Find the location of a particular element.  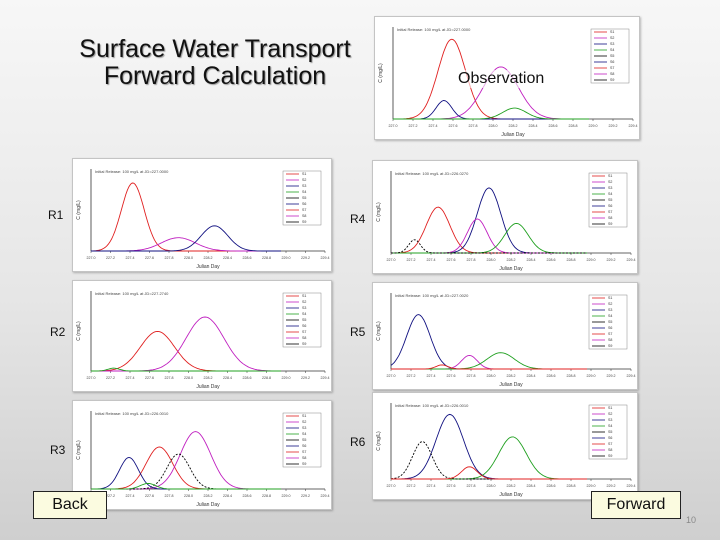

run-label-r4: R4 is located at coordinates (358, 219).